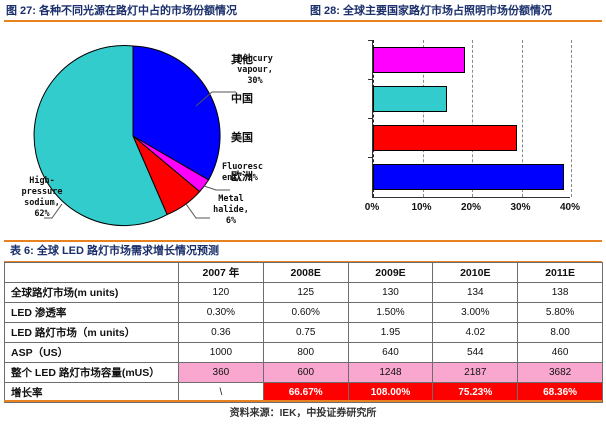  I want to click on pie-chart-svg, so click(134, 136).